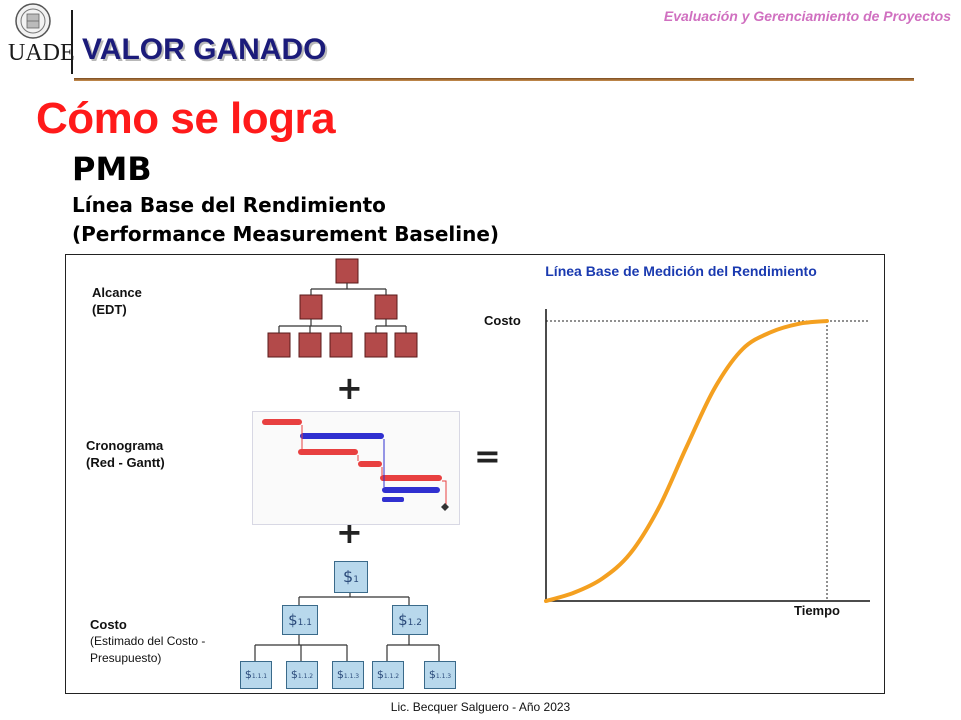  I want to click on cost-node-1-1-3: $1.1.3, so click(348, 675).